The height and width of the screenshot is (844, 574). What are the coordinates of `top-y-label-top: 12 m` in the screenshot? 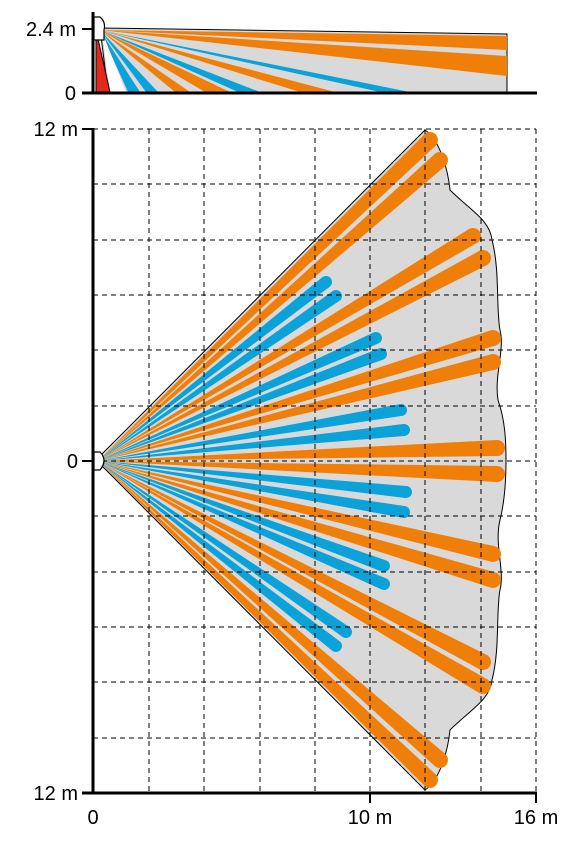 It's located at (56, 130).